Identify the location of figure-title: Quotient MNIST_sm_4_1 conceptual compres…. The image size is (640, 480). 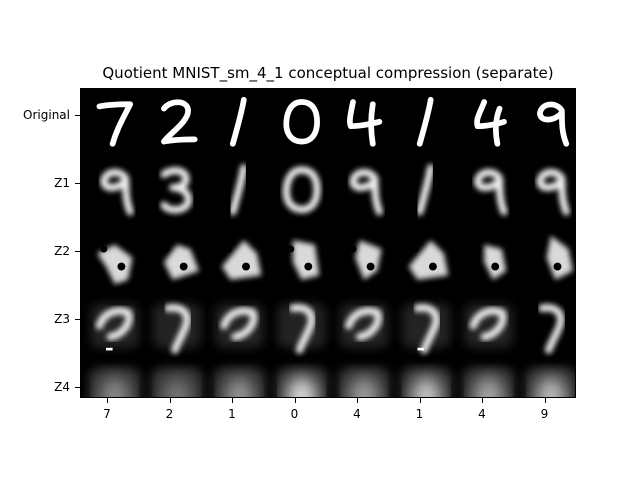
(328, 73).